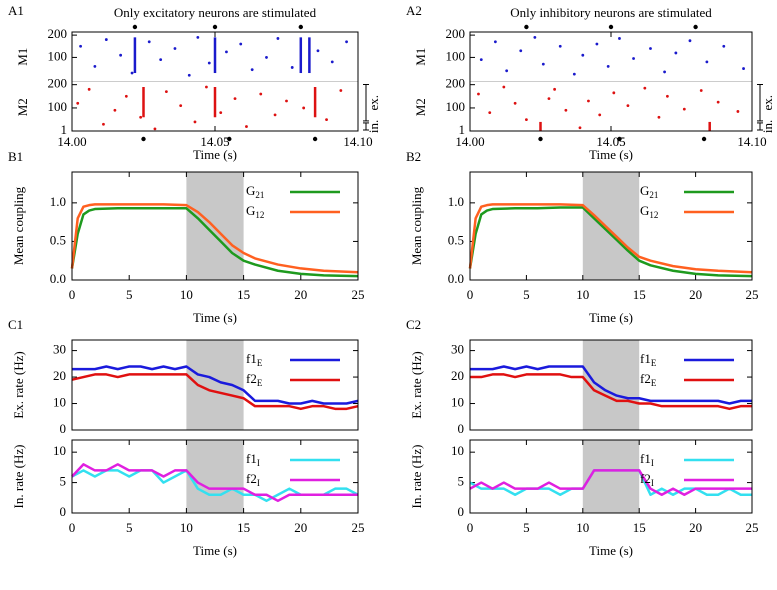 Image resolution: width=777 pixels, height=590 pixels. Describe the element at coordinates (582, 527) in the screenshot. I see `x-tick-label: 10` at that location.